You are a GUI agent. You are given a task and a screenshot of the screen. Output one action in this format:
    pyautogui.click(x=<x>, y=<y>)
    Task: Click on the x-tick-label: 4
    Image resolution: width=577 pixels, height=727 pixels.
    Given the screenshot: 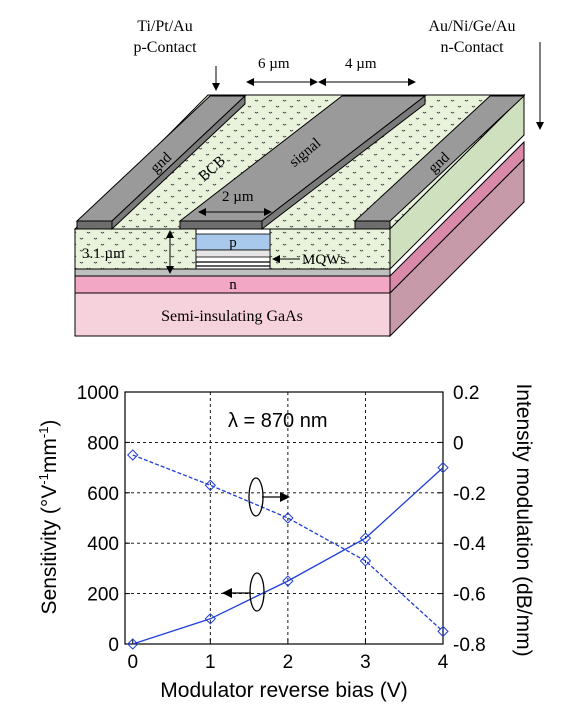 What is the action you would take?
    pyautogui.click(x=443, y=662)
    